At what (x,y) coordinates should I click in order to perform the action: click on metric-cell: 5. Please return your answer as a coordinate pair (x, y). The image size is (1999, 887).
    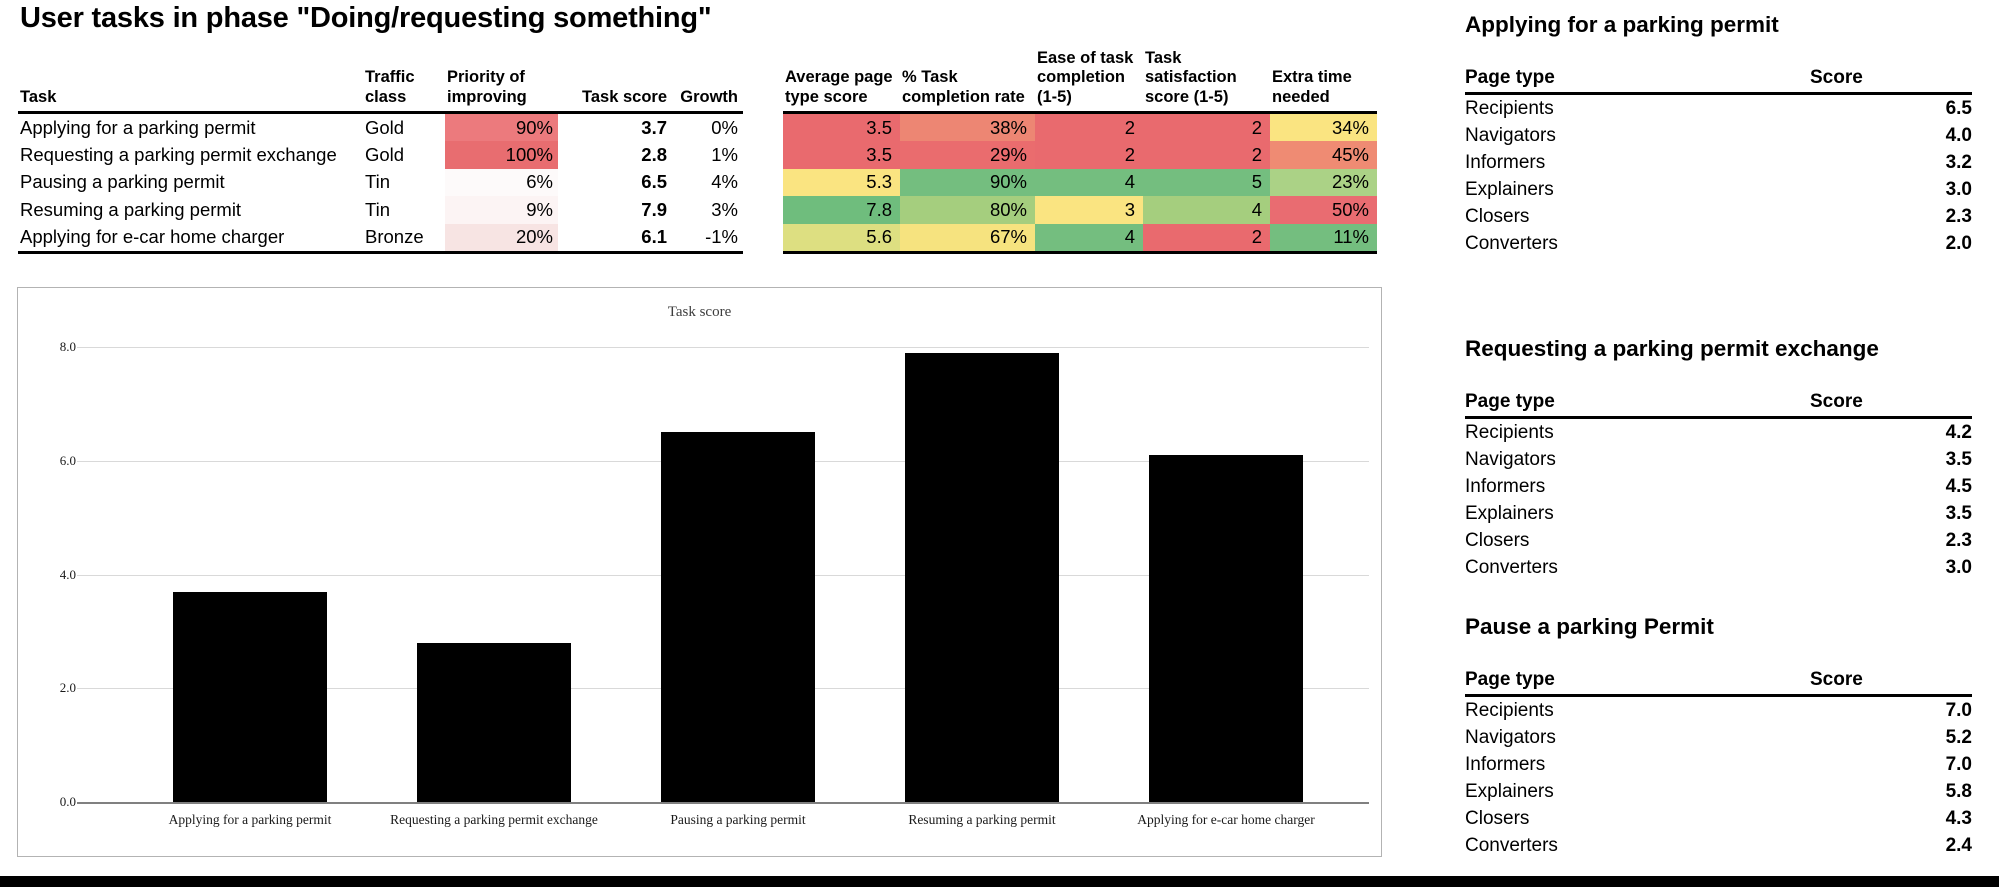
    Looking at the image, I should click on (1206, 182).